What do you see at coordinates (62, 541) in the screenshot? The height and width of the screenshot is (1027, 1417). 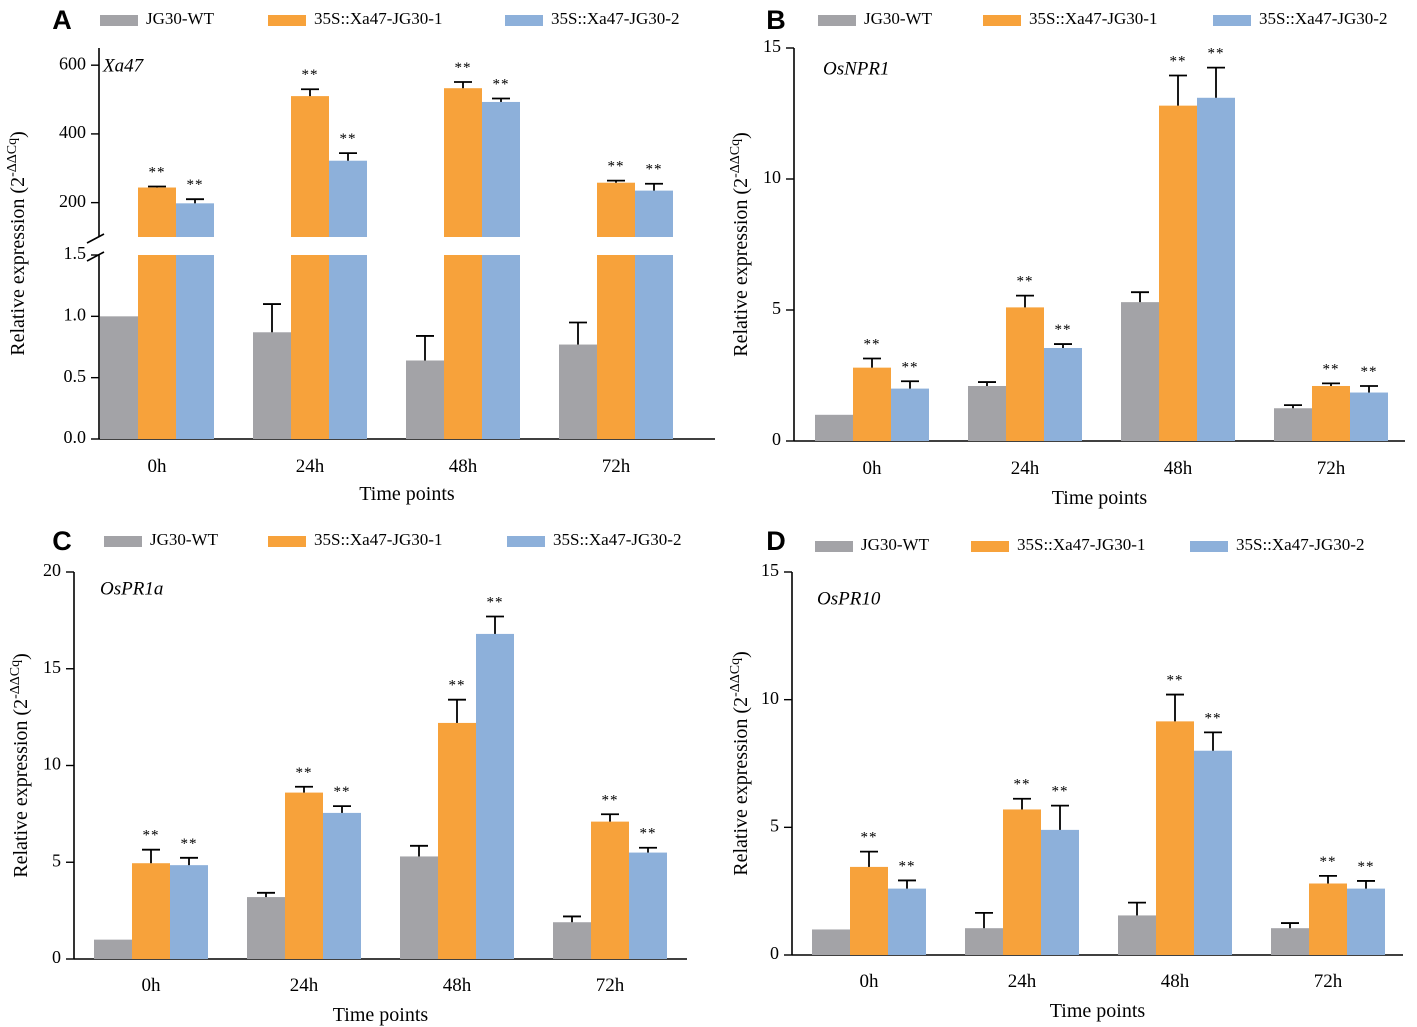 I see `panel-letter: C` at bounding box center [62, 541].